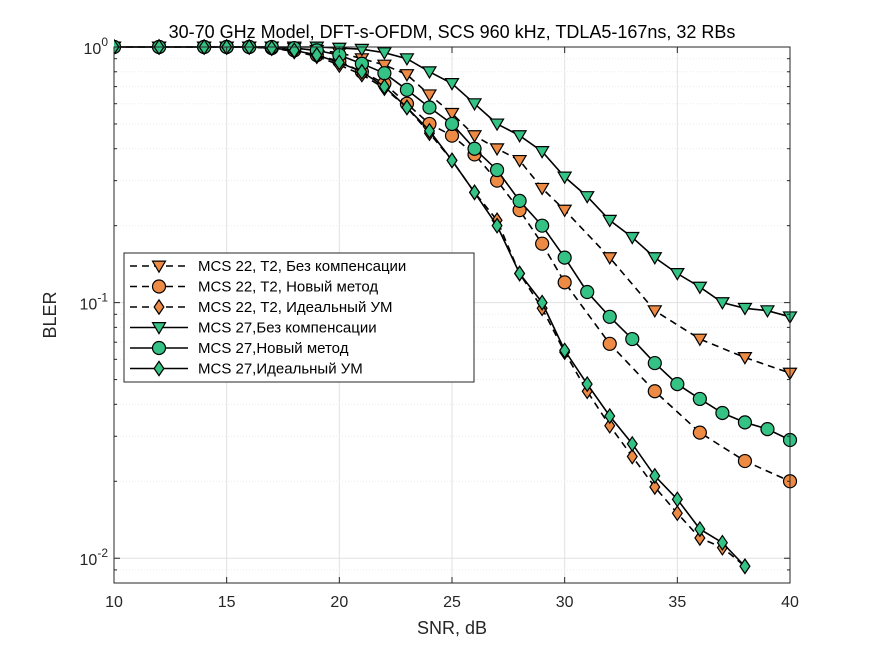 The image size is (875, 656). What do you see at coordinates (302, 266) in the screenshot?
I see `legend-label: MCS 22, T2, Без компенсации` at bounding box center [302, 266].